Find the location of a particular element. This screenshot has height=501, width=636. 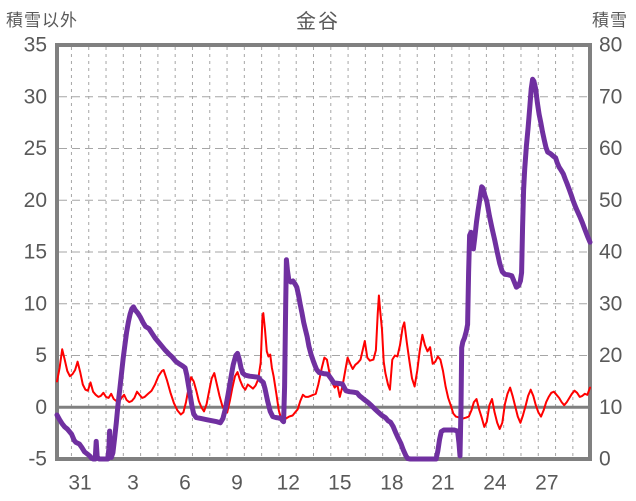

x-axis-tick-label: 27 is located at coordinates (546, 483).